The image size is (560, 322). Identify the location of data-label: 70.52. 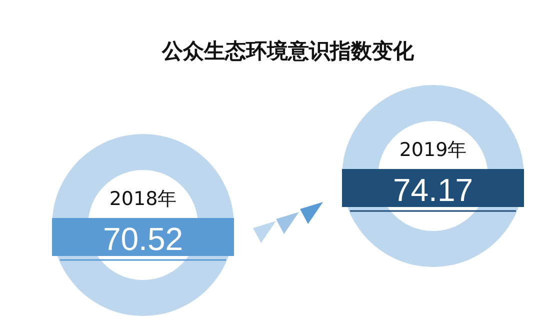
(143, 239).